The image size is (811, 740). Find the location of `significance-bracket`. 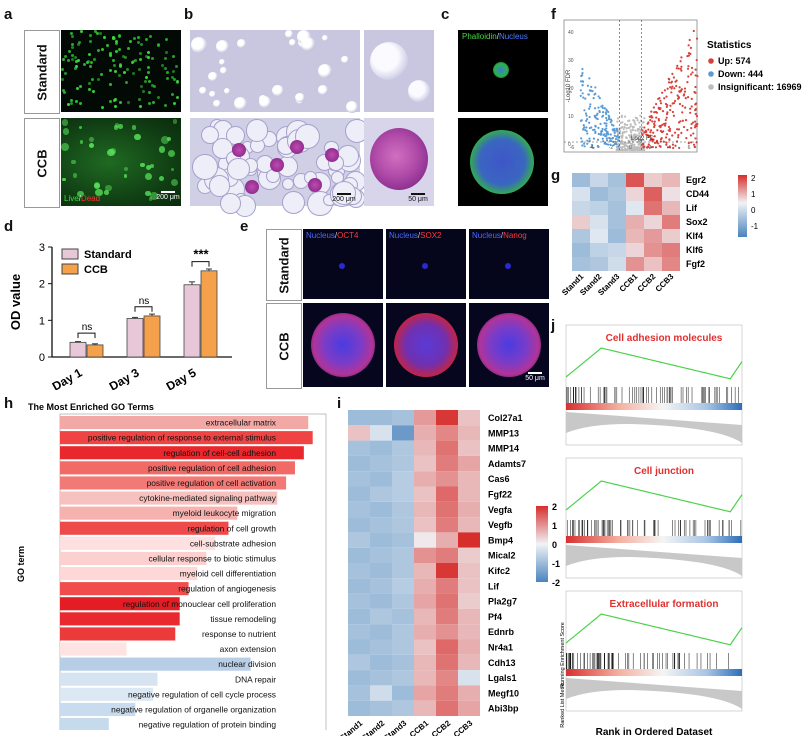

significance-bracket is located at coordinates (143, 309).